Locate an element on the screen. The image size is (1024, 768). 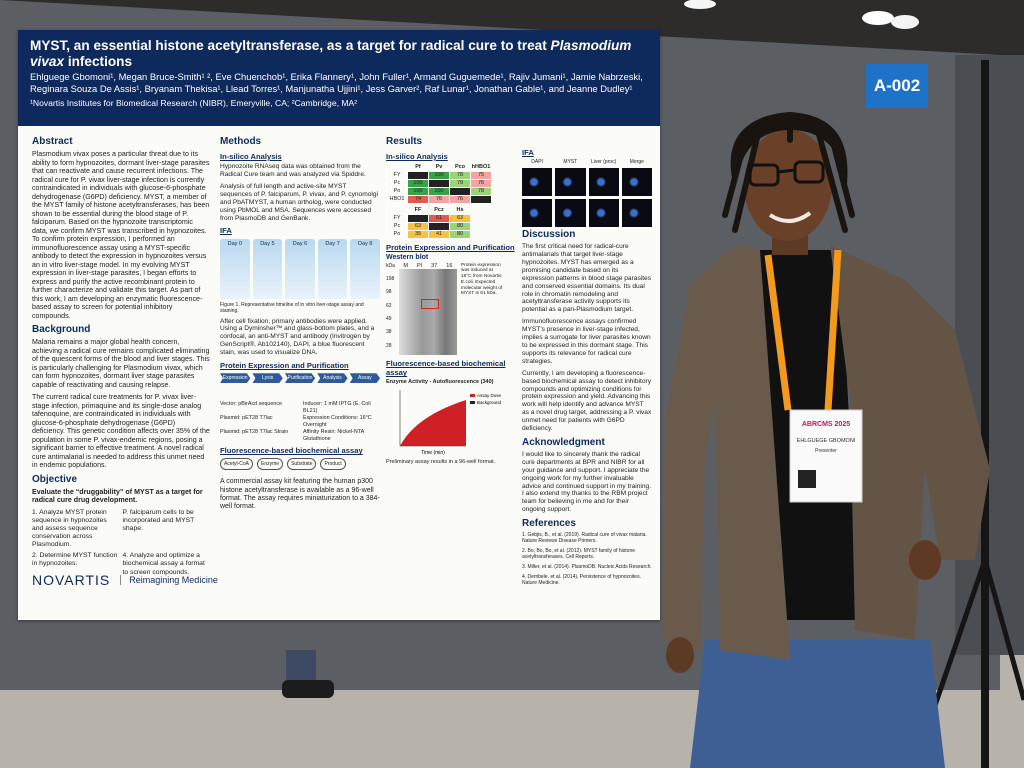
identity-table: FF Pcz Hs FY 61 63 Pc 63 80 Po 35 41 80 is located at coordinates (428, 223).